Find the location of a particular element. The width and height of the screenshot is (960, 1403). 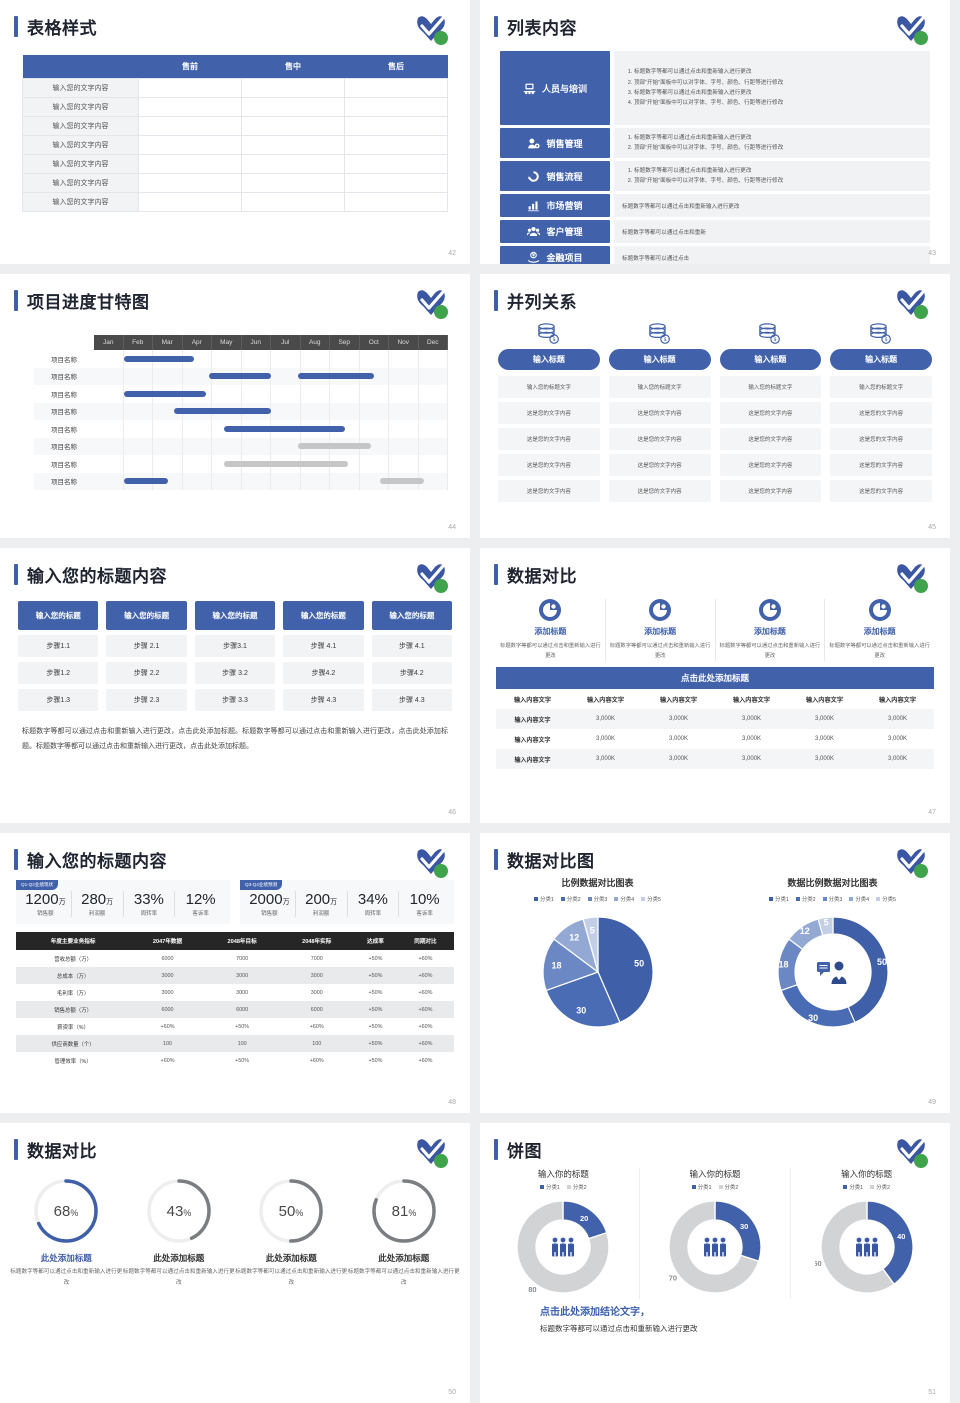

step-item: 步骤3.1 is located at coordinates (235, 646).